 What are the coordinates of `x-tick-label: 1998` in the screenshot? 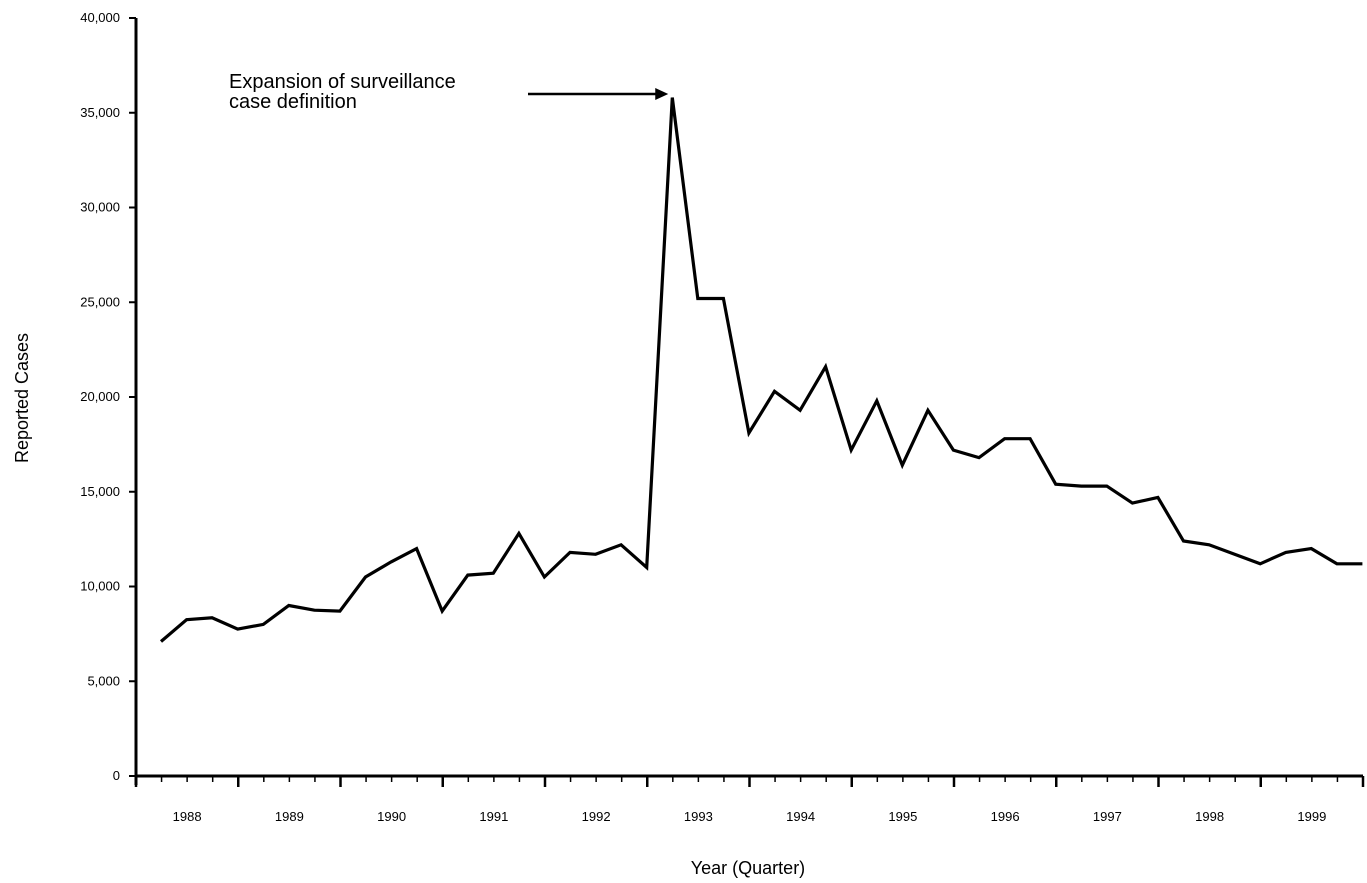 It's located at (1209, 816).